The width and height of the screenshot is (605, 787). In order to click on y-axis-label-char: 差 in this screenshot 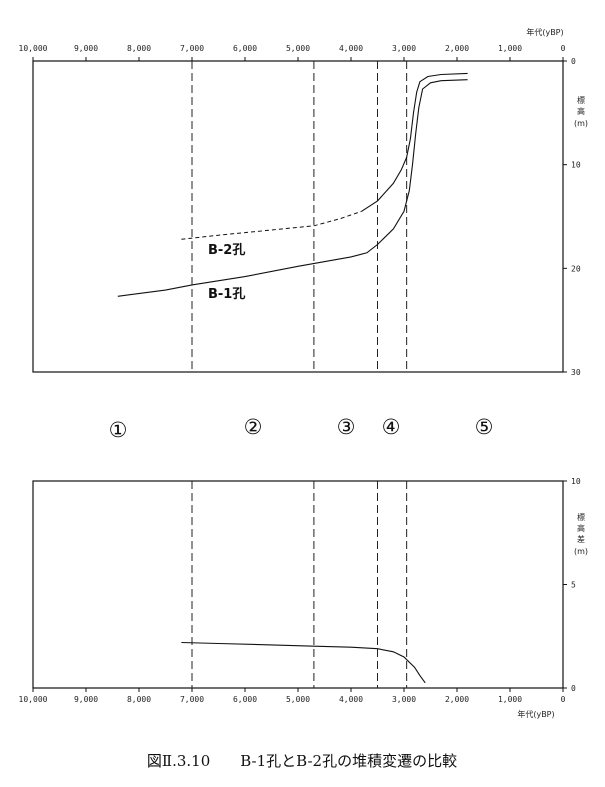, I will do `click(581, 539)`.